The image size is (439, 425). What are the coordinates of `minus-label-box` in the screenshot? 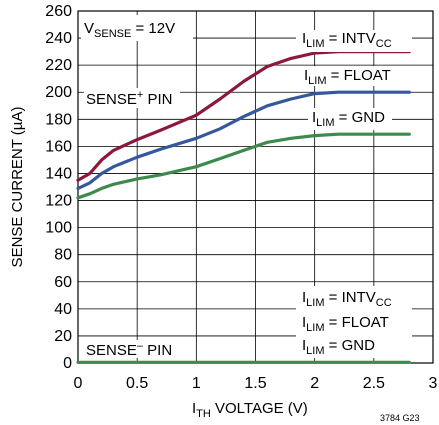 It's located at (354, 322).